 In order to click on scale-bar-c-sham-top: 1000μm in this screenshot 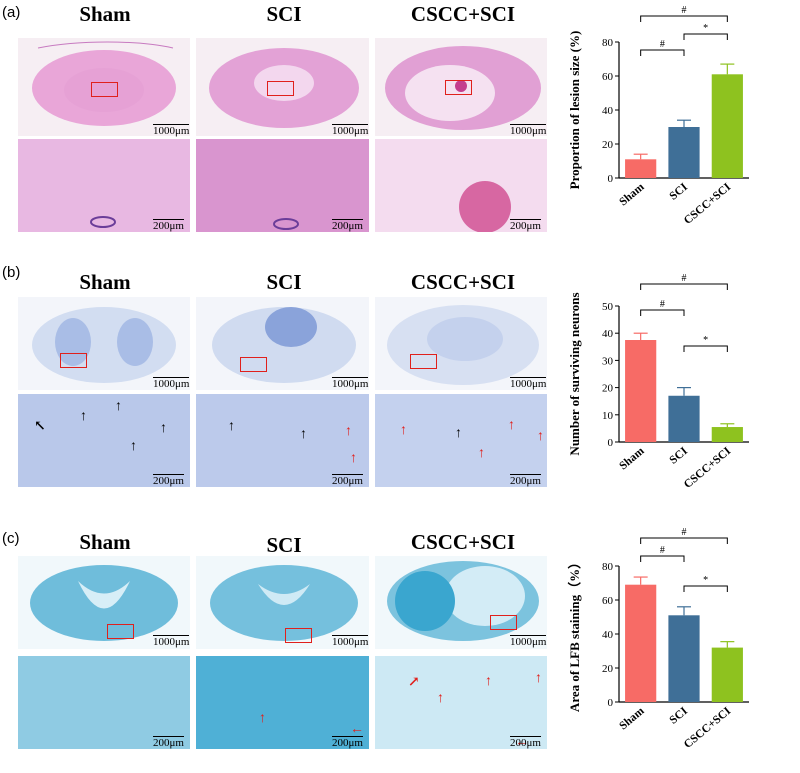, I will do `click(171, 641)`.